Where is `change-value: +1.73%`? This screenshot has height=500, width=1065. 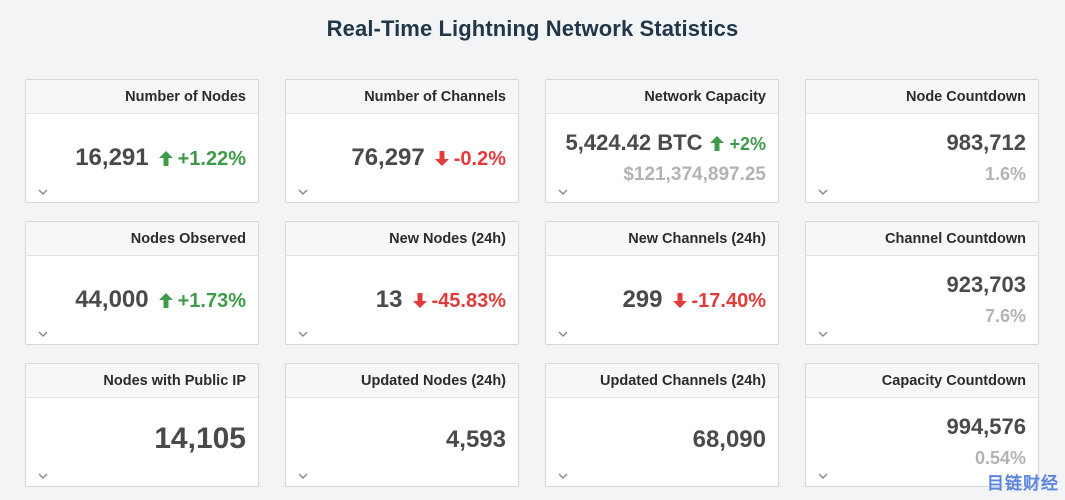
change-value: +1.73% is located at coordinates (211, 301).